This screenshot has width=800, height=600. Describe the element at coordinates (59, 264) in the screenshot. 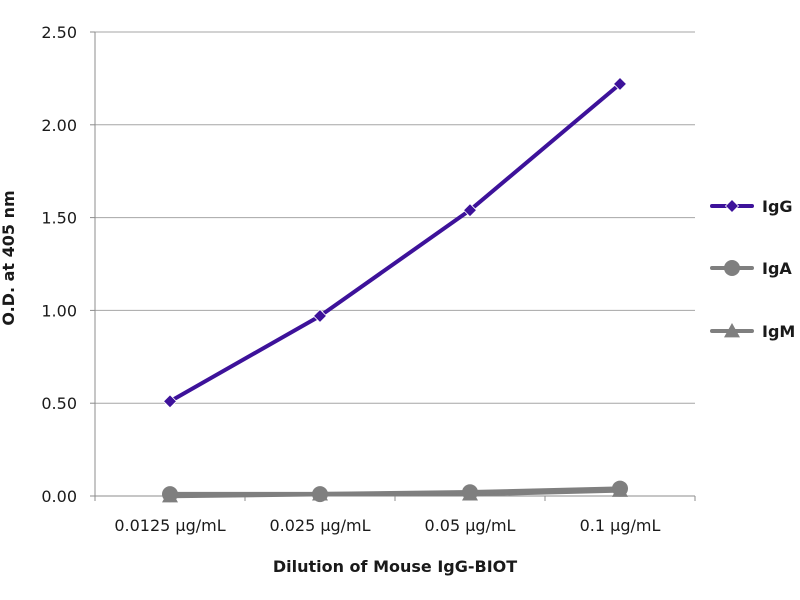

I see `y-tick-labels: 0.00 0.50 1.00 1.50 2.00 2.50` at that location.